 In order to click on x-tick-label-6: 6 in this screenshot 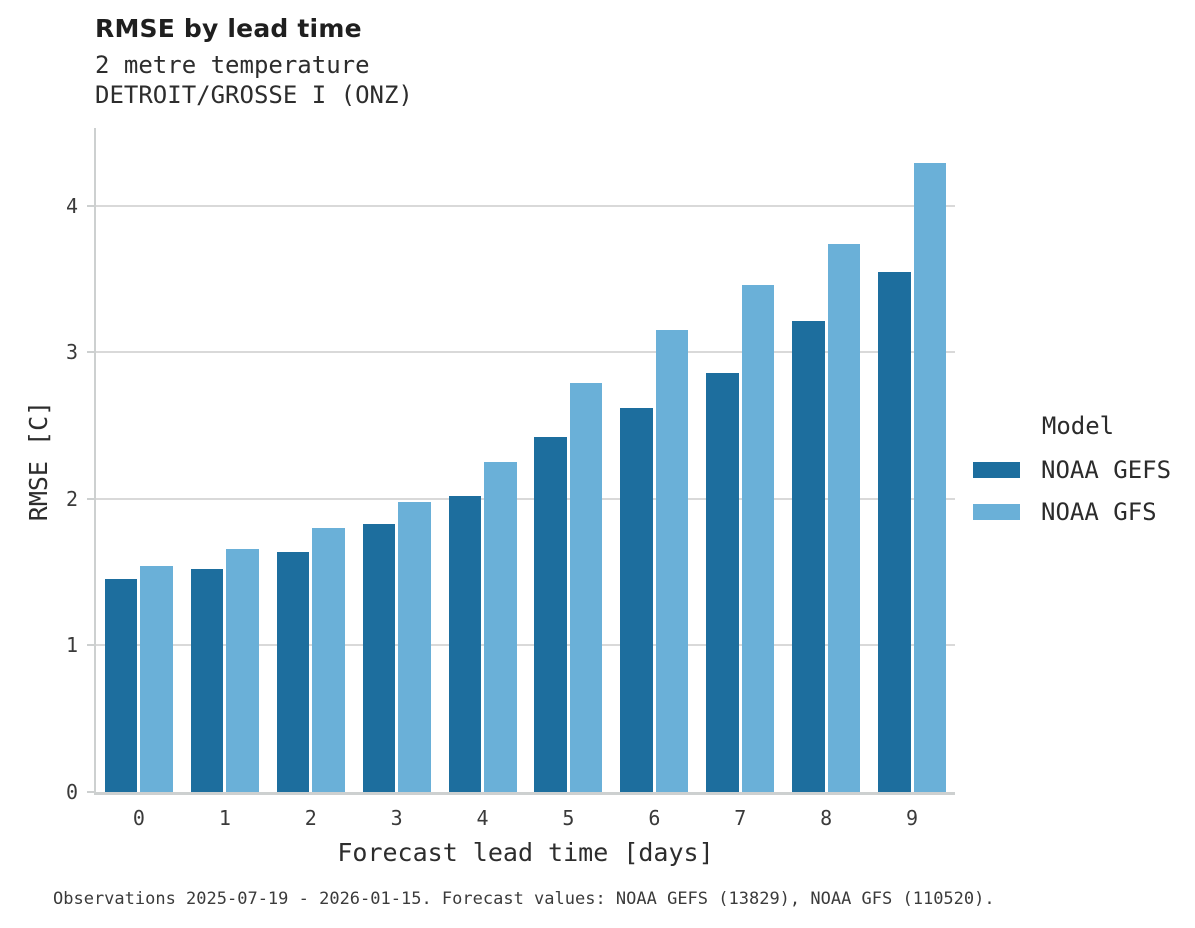, I will do `click(654, 818)`.